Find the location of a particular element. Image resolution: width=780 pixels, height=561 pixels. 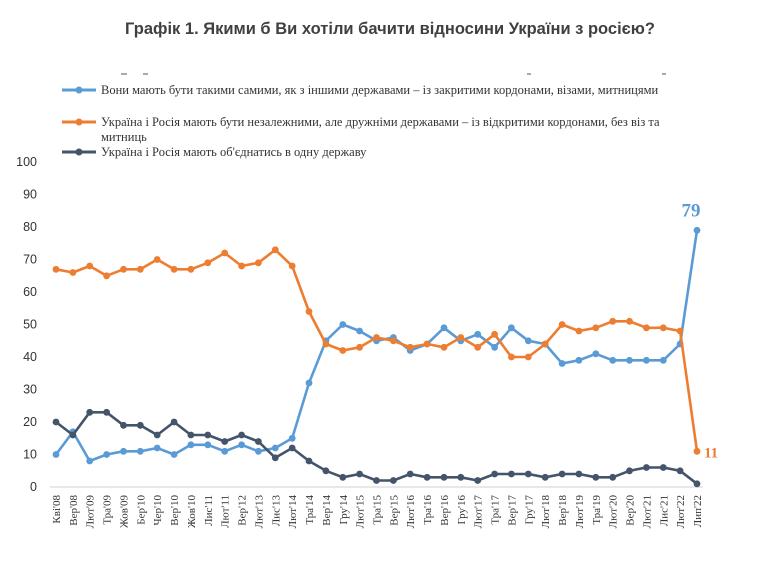

y-tick-label-20: 20 is located at coordinates (30, 422).